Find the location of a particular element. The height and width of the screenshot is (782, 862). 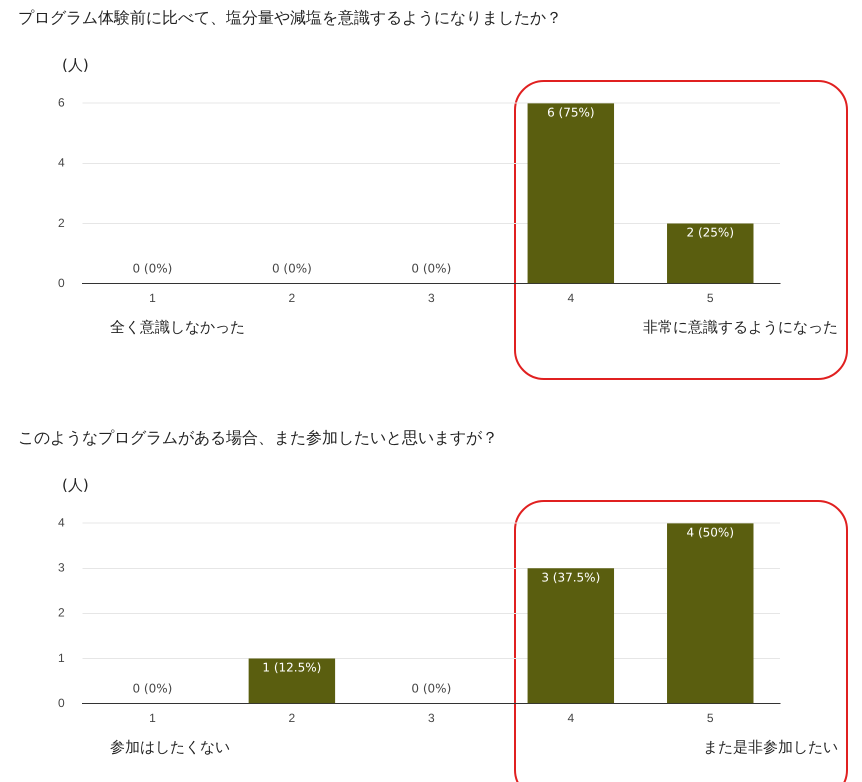

y-tick-label: 1 is located at coordinates (61, 657).